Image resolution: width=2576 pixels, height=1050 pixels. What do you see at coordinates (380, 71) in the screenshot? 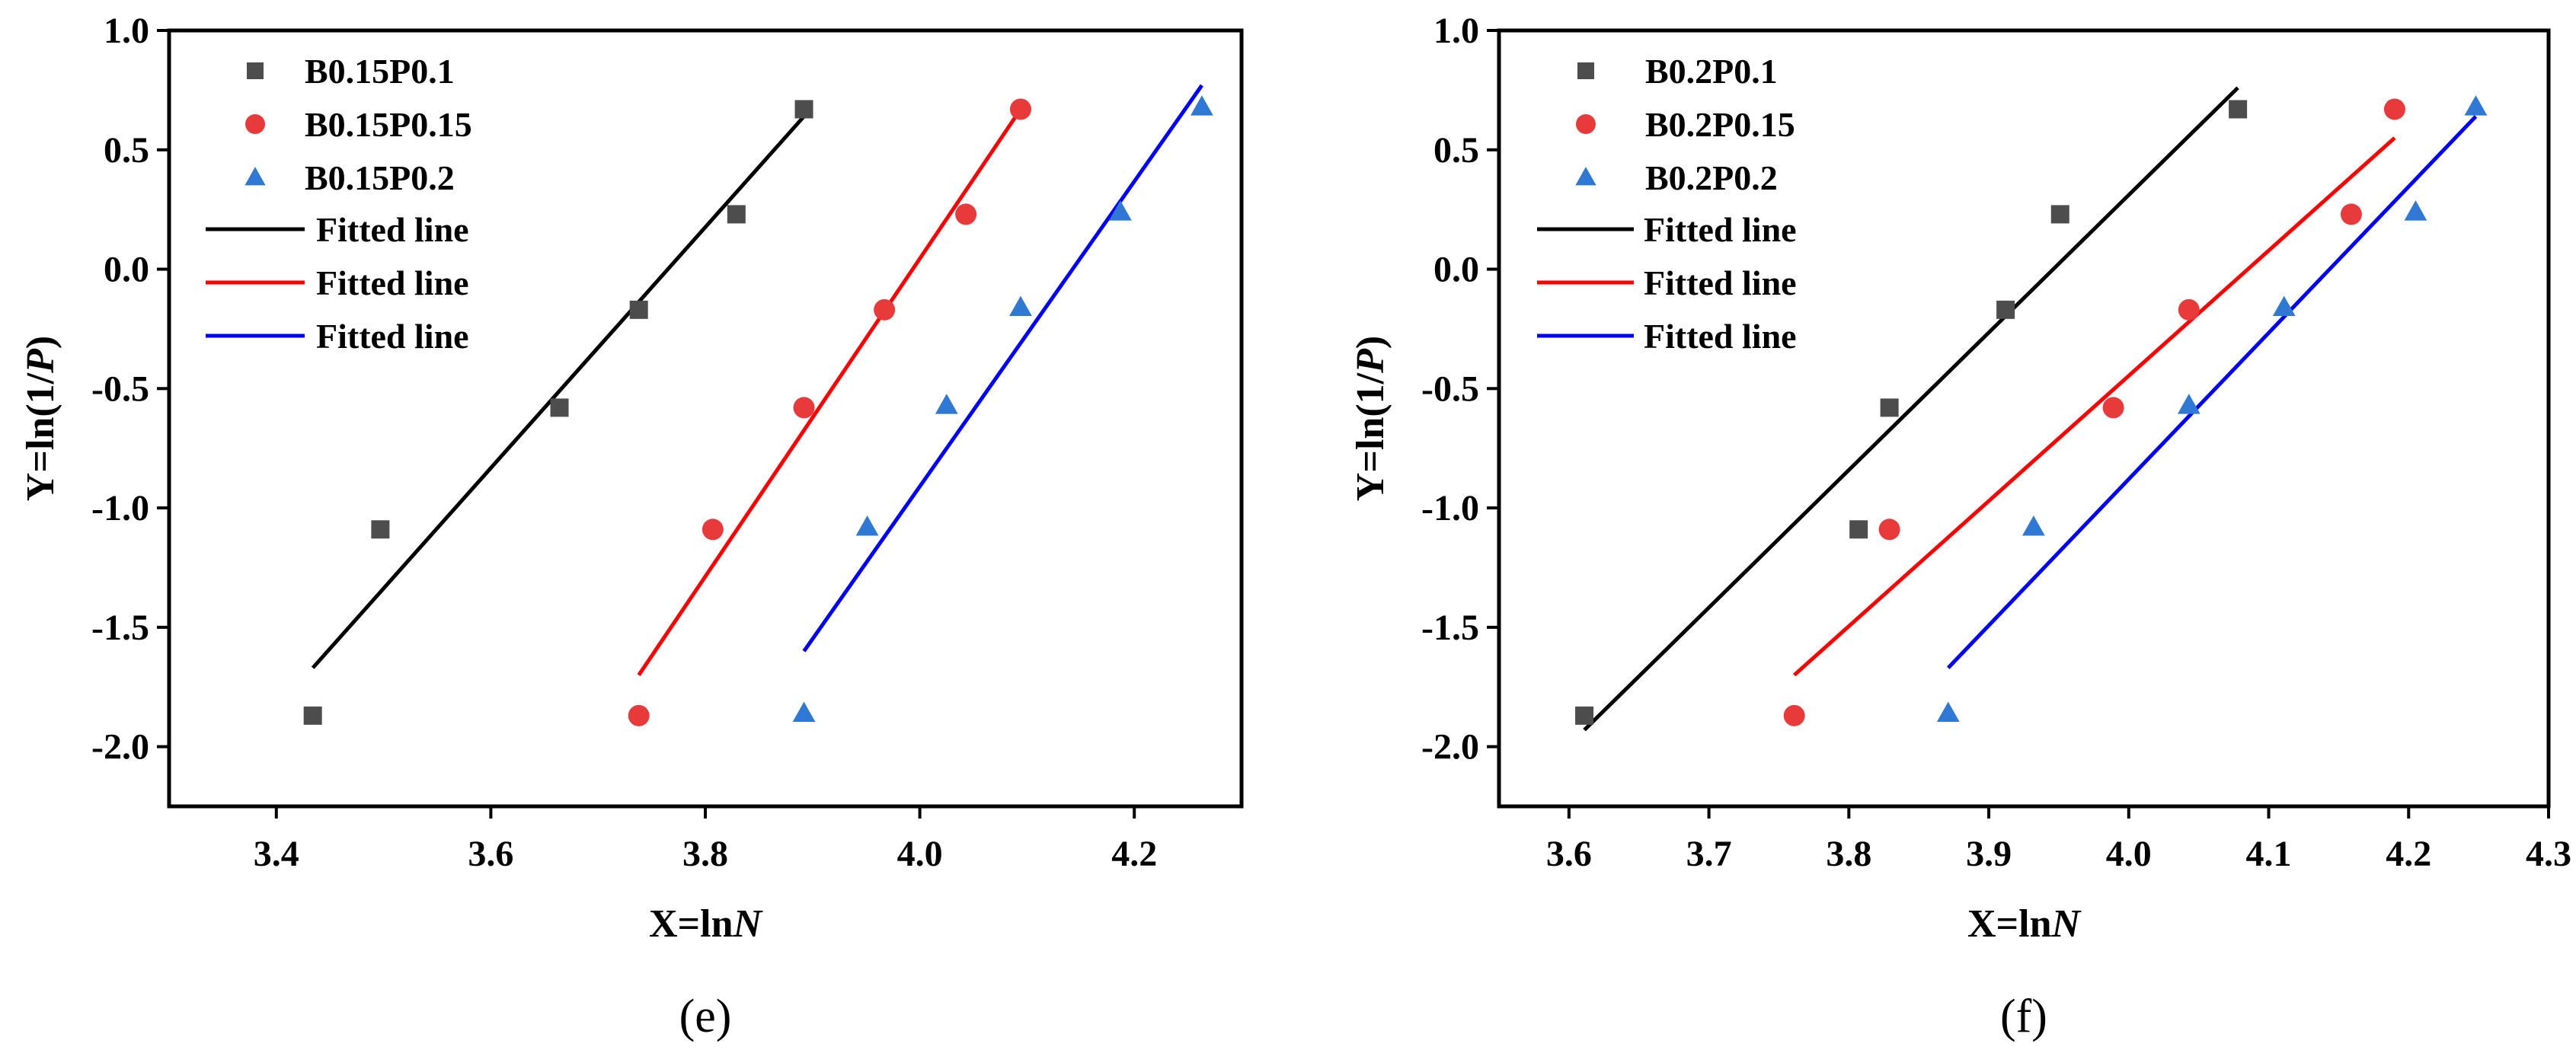
I see `panel-0-legend-label-0: B0.15P0.1` at bounding box center [380, 71].